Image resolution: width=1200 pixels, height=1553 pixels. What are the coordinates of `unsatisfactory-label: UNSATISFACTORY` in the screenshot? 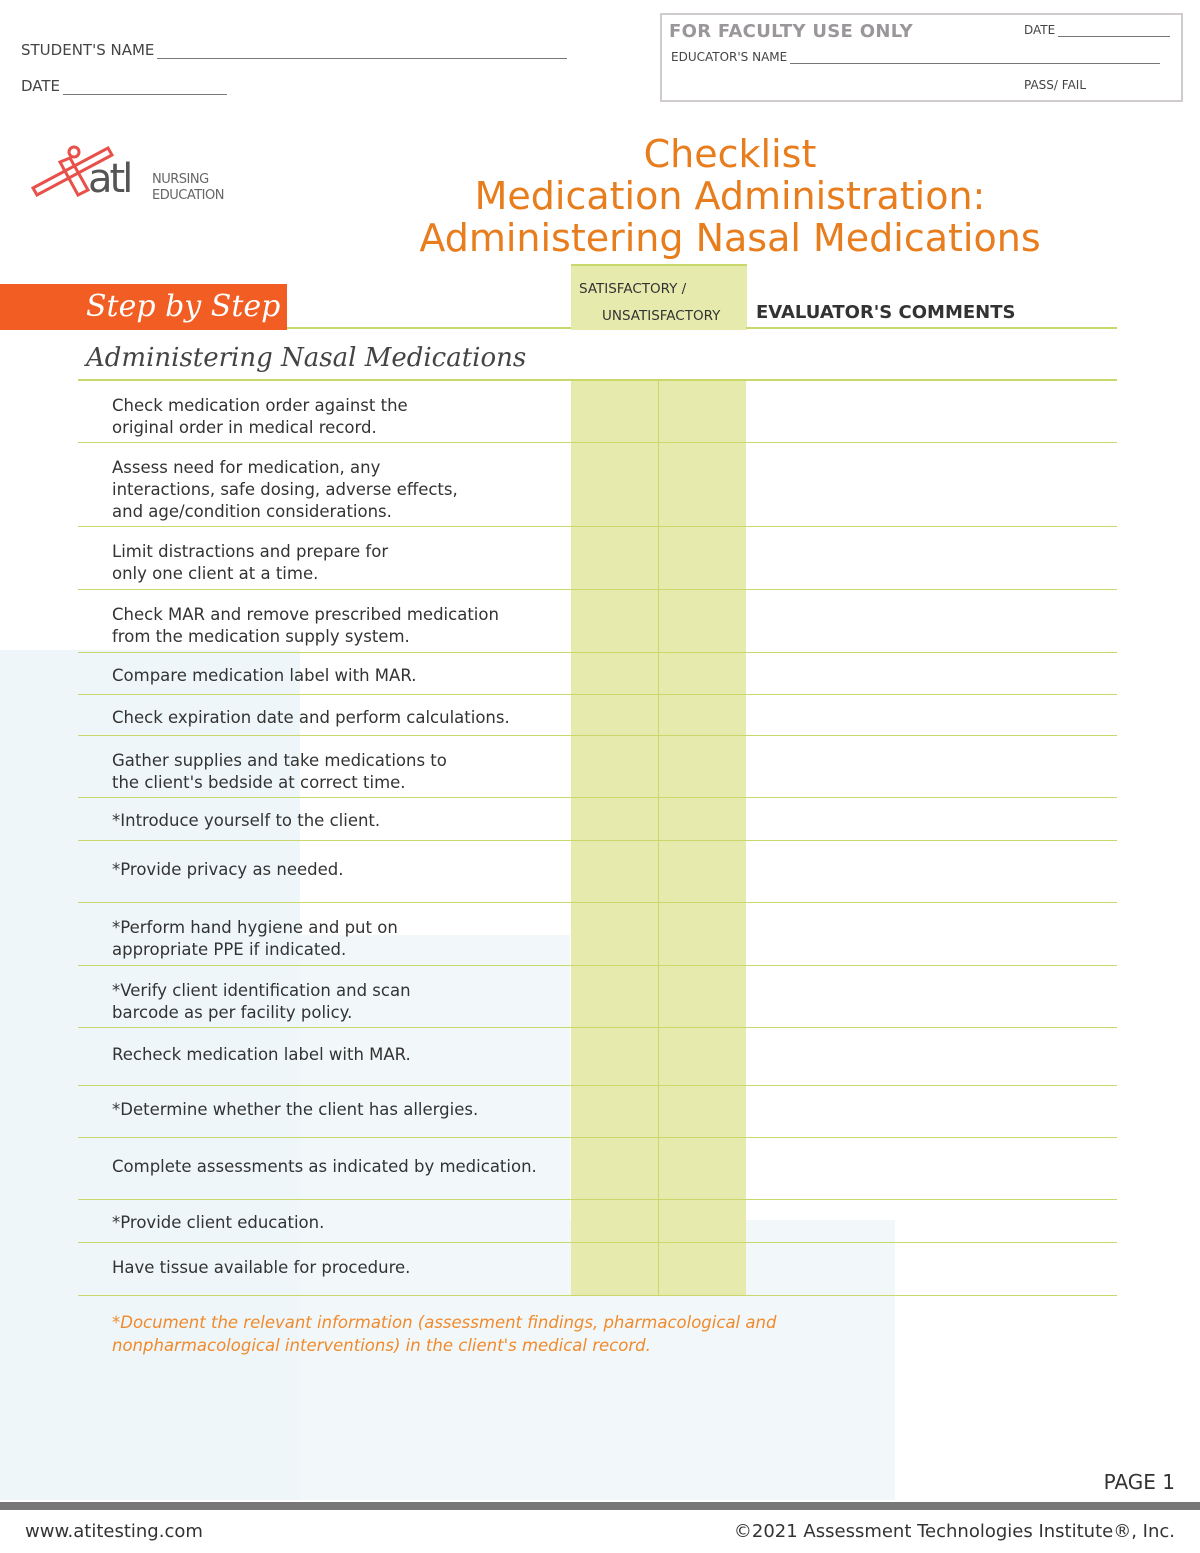 It's located at (661, 316).